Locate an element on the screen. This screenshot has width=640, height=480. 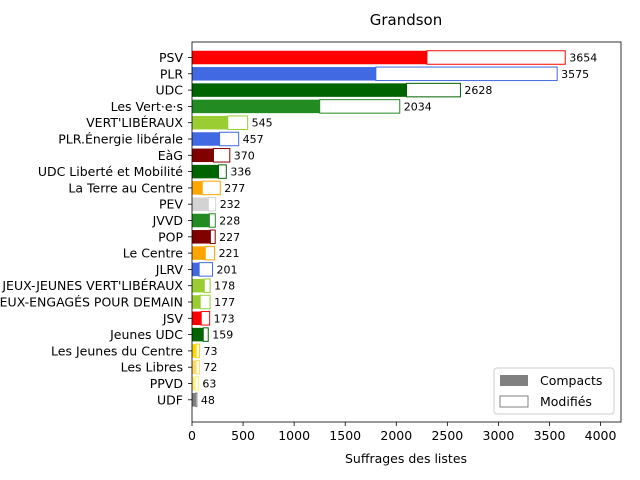
category-label: Les Vert·e·s is located at coordinates (147, 106).